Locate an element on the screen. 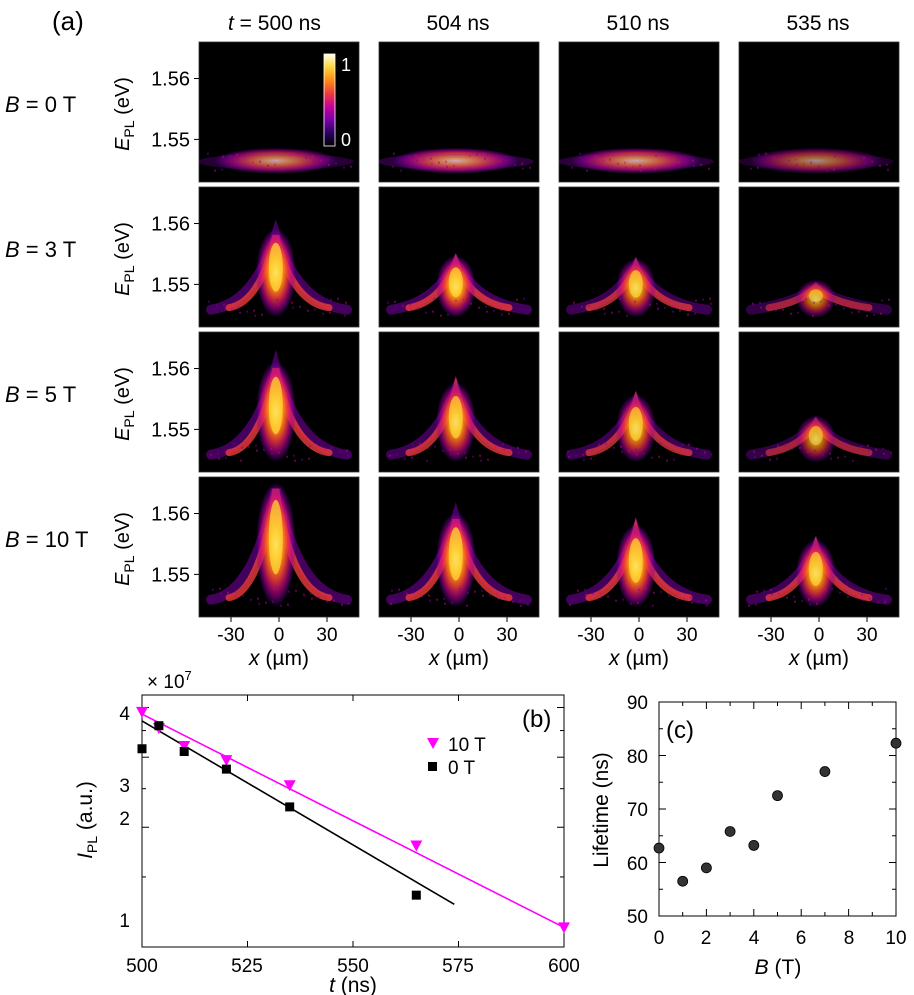  legend-marker-0T is located at coordinates (432, 766).